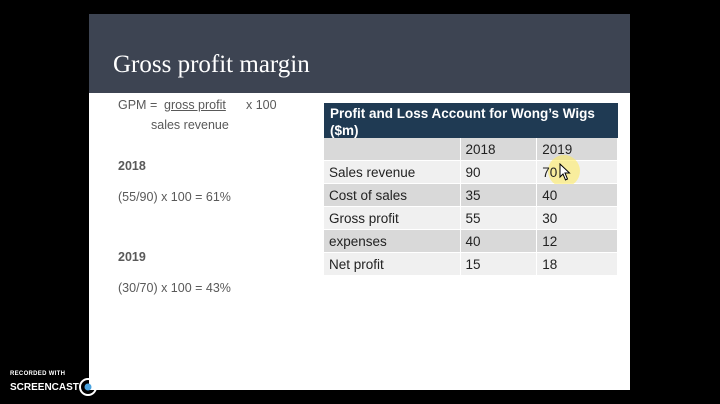 Image resolution: width=720 pixels, height=404 pixels. Describe the element at coordinates (550, 172) in the screenshot. I see `cell-2019: 70` at that location.